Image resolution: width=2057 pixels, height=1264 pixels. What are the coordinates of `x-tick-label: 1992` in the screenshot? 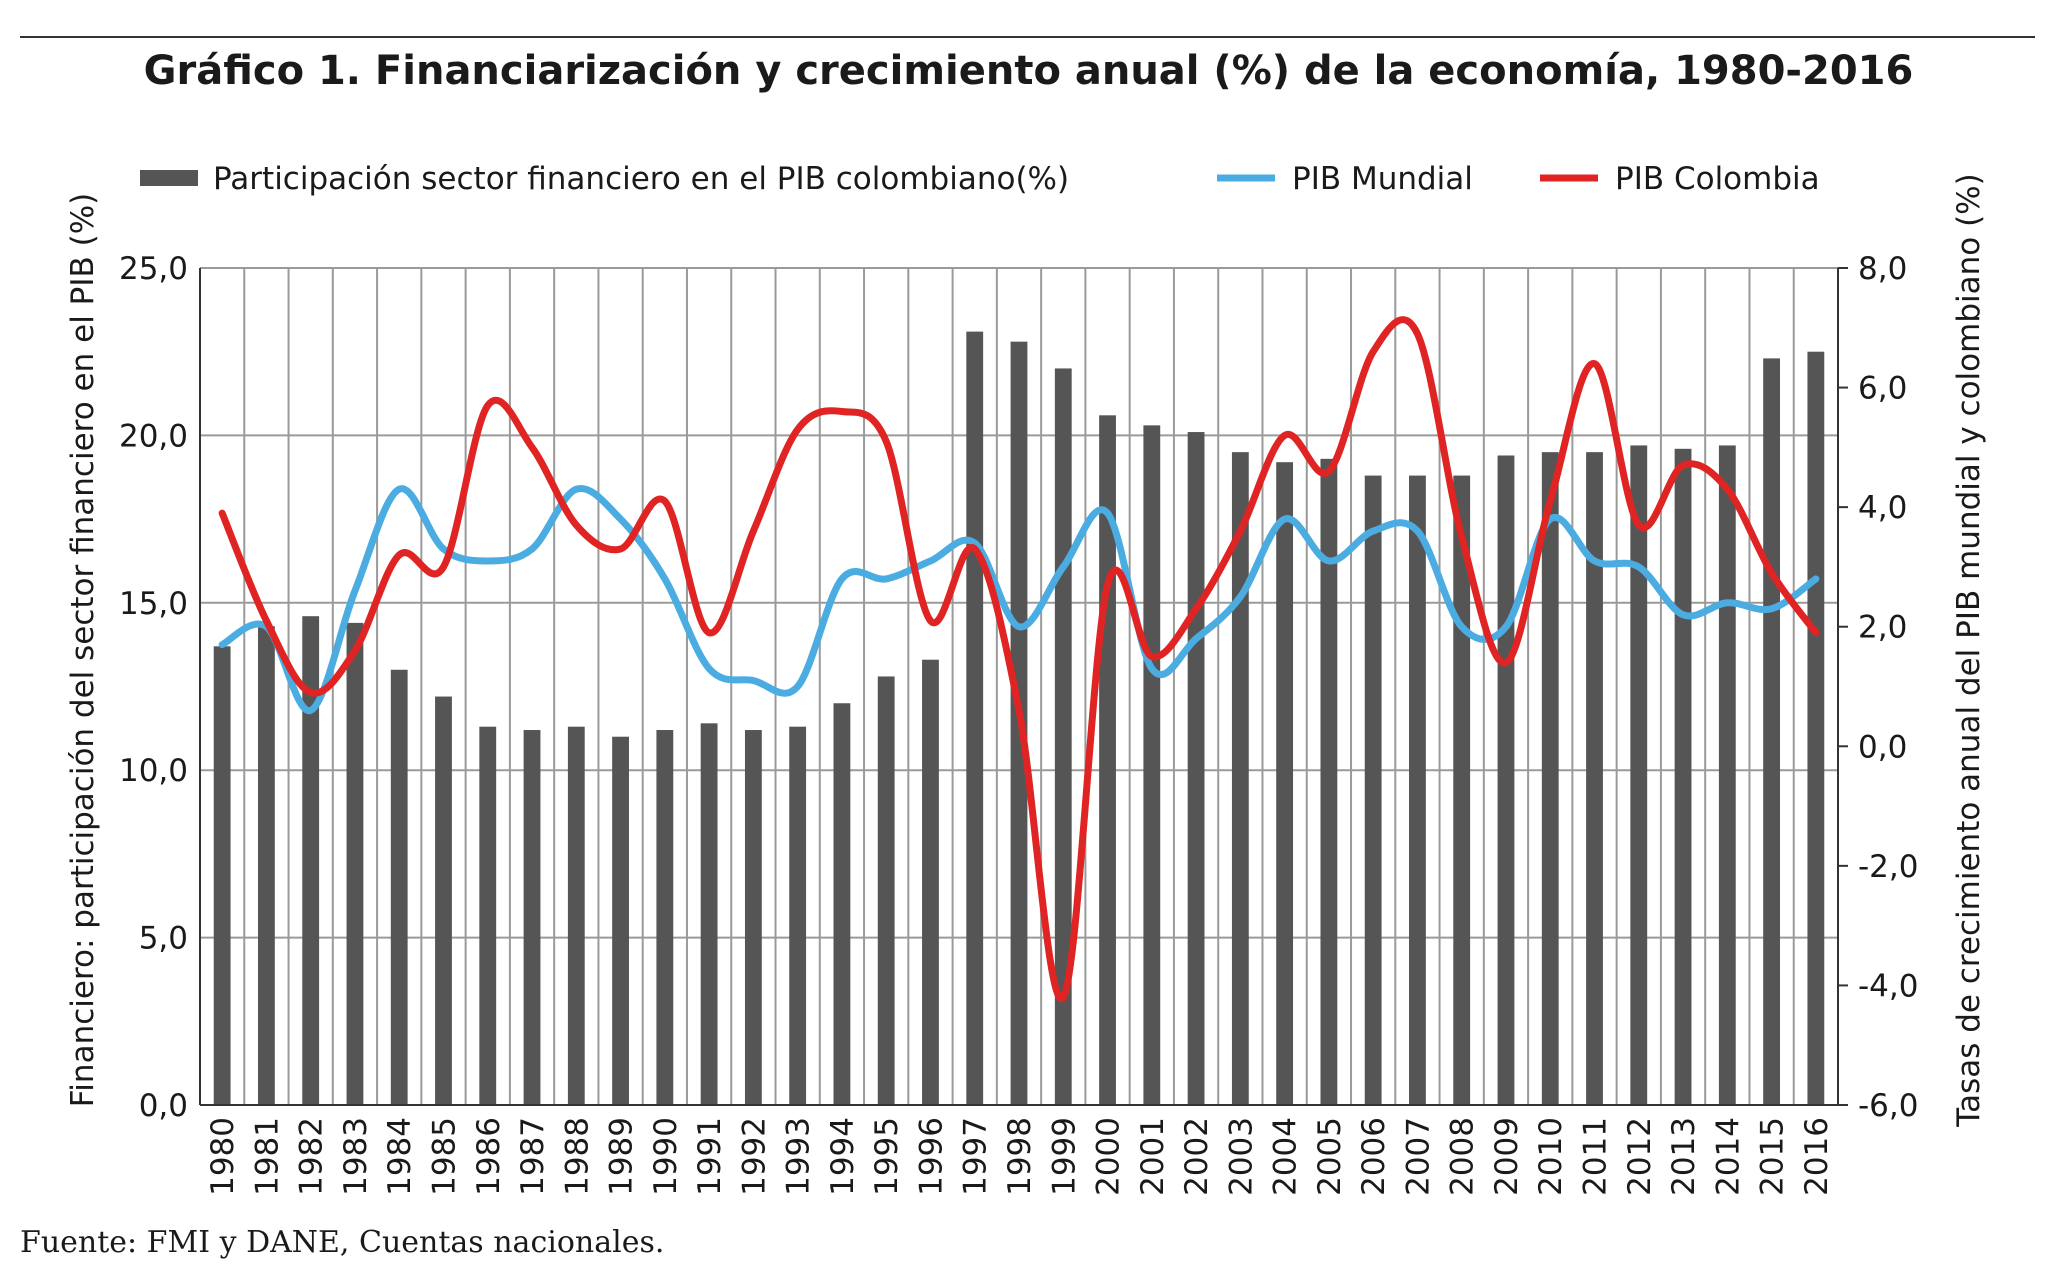 It's located at (754, 1156).